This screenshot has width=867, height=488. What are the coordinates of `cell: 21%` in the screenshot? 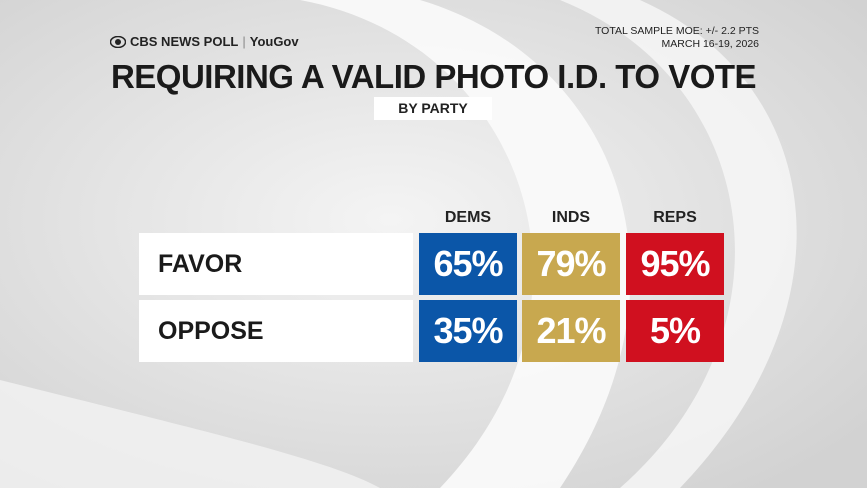 It's located at (571, 331).